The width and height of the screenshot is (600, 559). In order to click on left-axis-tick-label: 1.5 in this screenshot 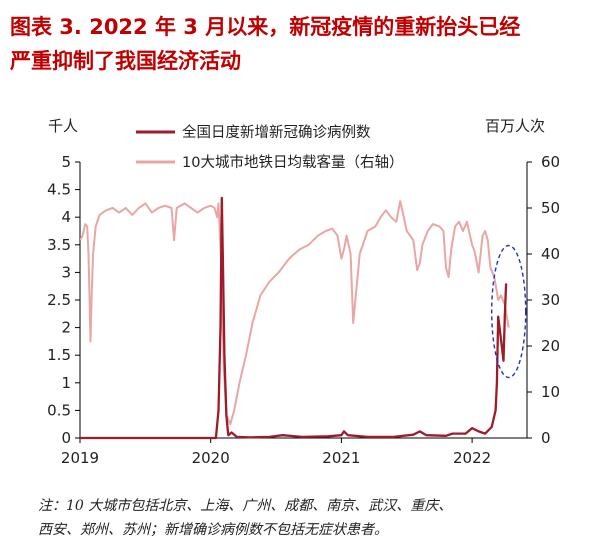, I will do `click(59, 355)`.